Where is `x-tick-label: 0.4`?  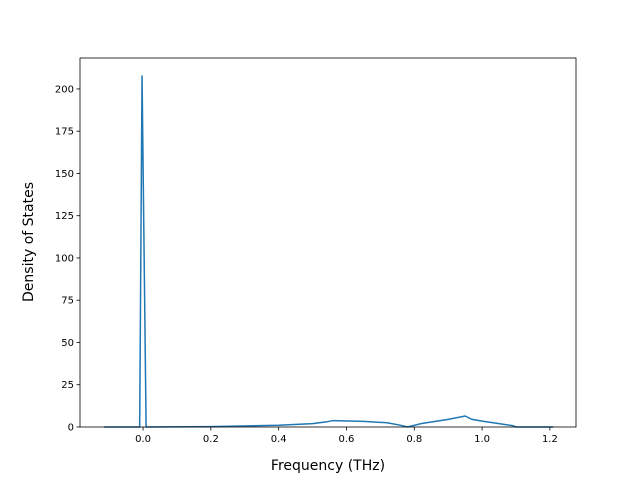 x-tick-label: 0.4 is located at coordinates (279, 439).